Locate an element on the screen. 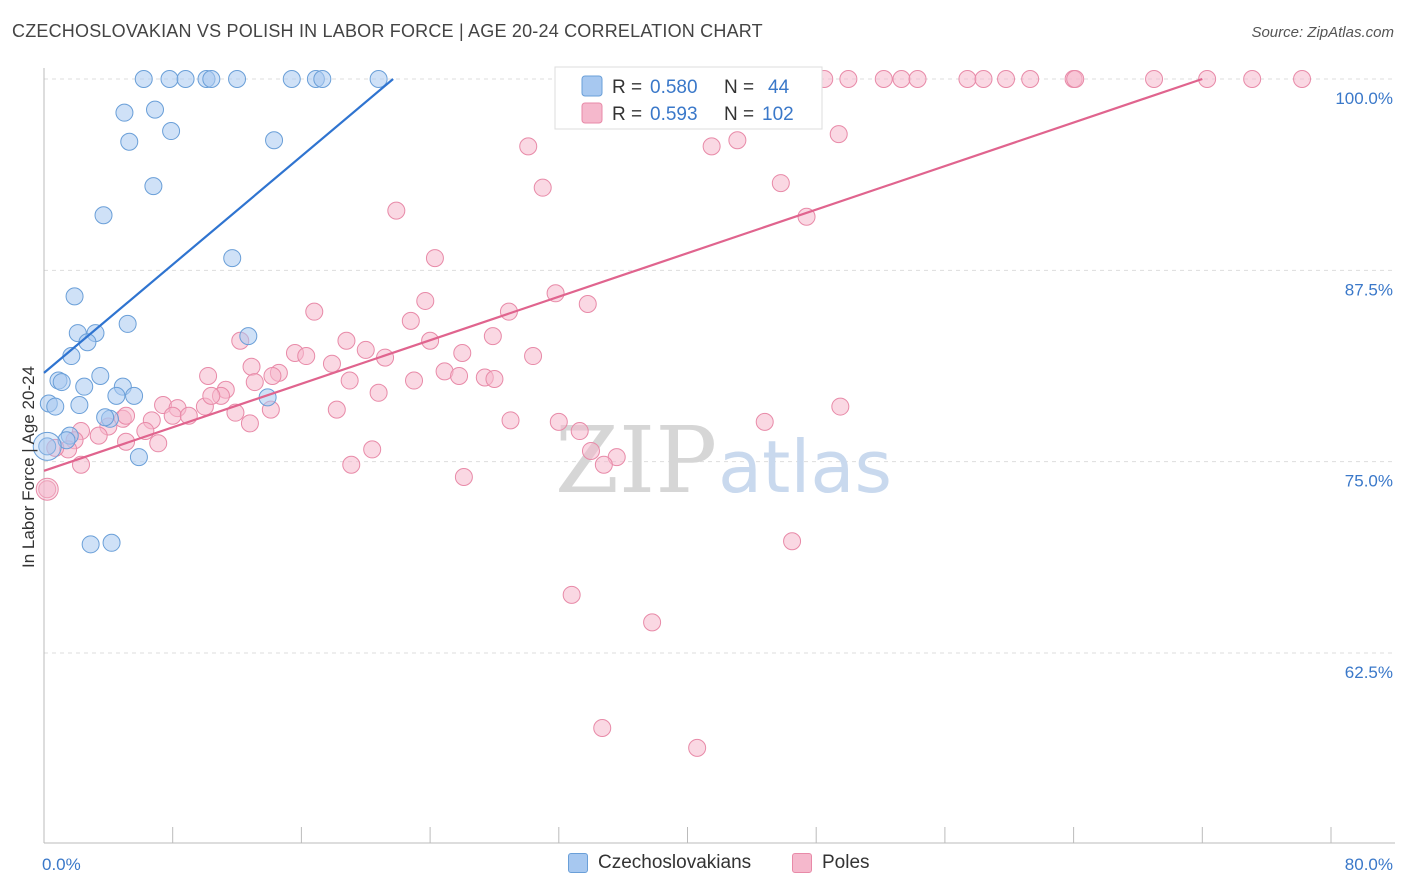  y-tick-label: 87.5% is located at coordinates (1369, 289).